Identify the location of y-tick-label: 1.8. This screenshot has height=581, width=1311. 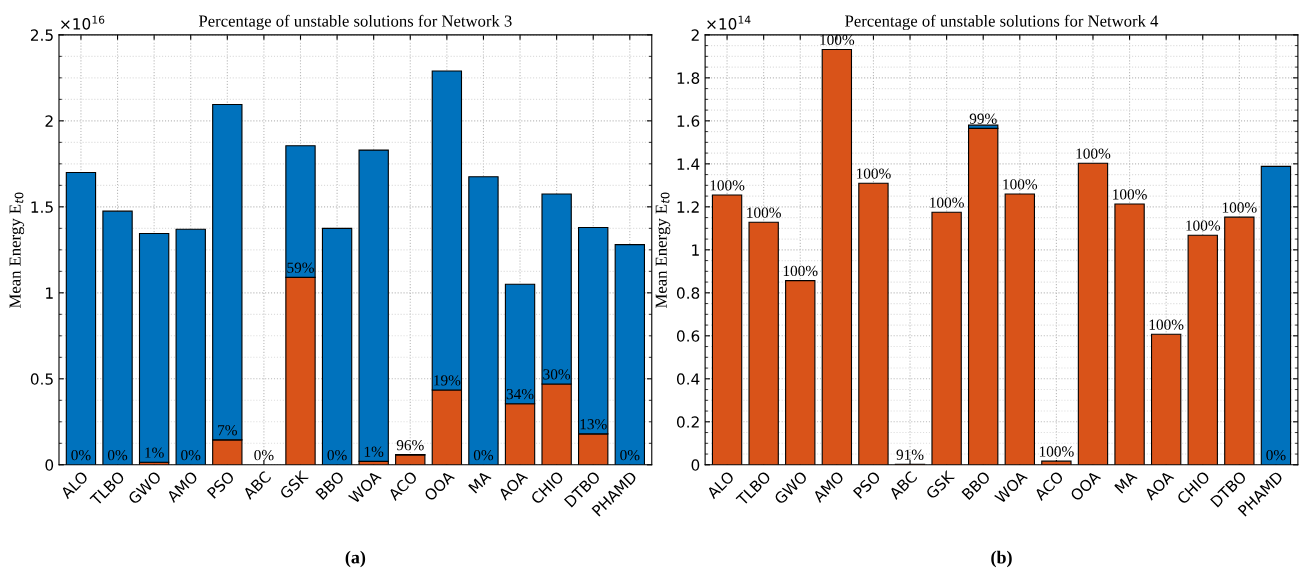
(688, 78).